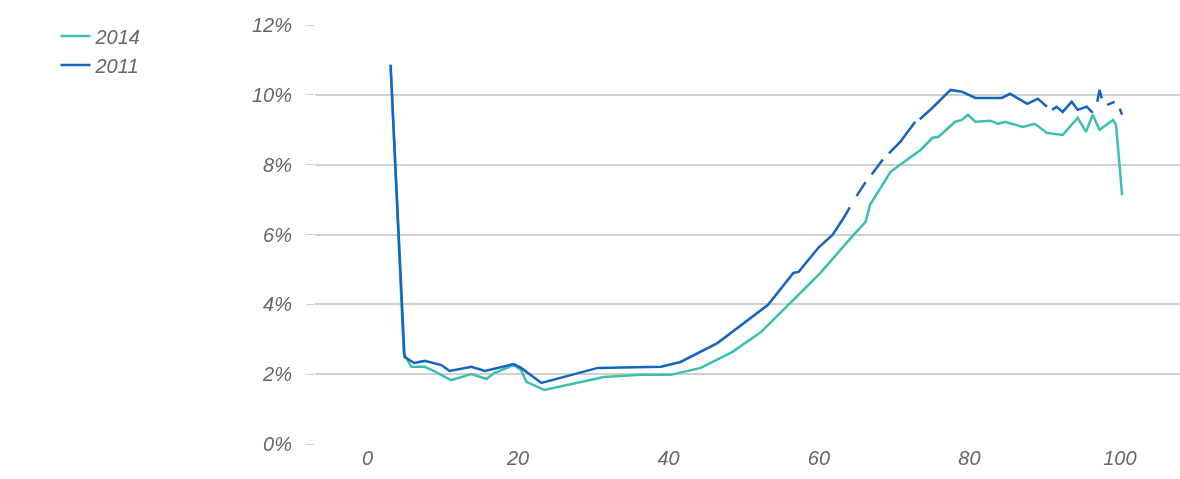 This screenshot has height=479, width=1180. Describe the element at coordinates (277, 234) in the screenshot. I see `y-tick-label: 6%` at that location.